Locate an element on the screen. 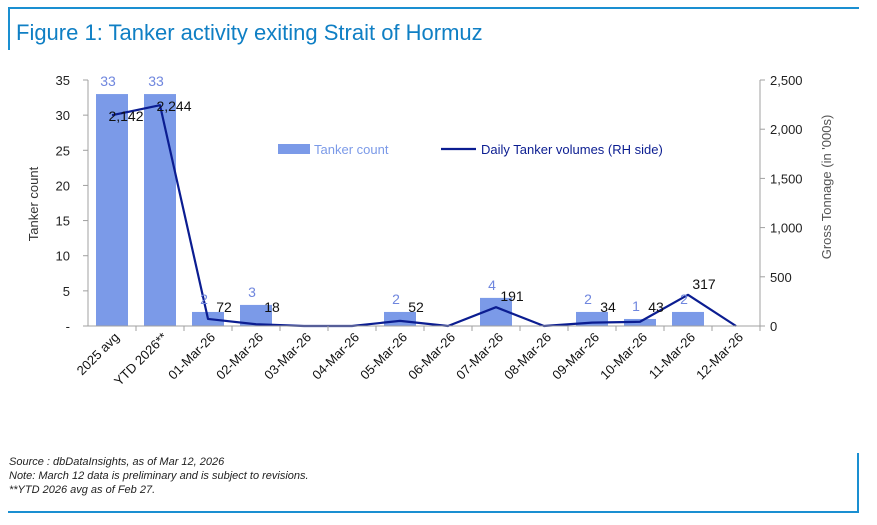 The height and width of the screenshot is (525, 877). y-axis-title: Tanker count is located at coordinates (33, 203).